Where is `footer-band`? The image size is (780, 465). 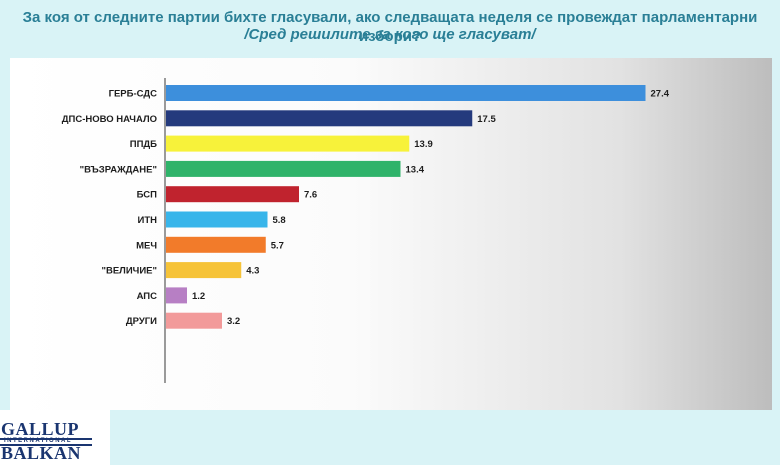
footer-band is located at coordinates (390, 437).